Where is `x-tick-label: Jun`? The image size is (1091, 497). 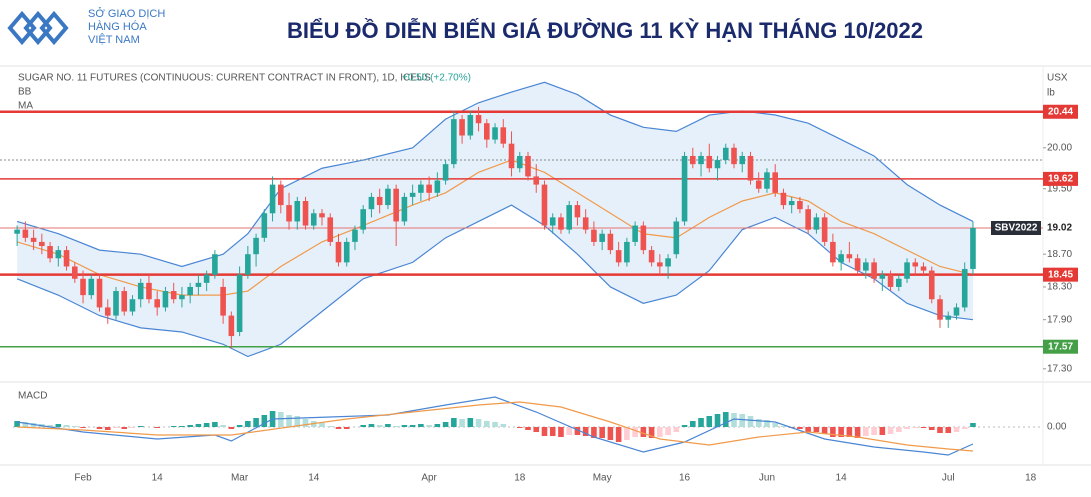 x-tick-label: Jun is located at coordinates (767, 478).